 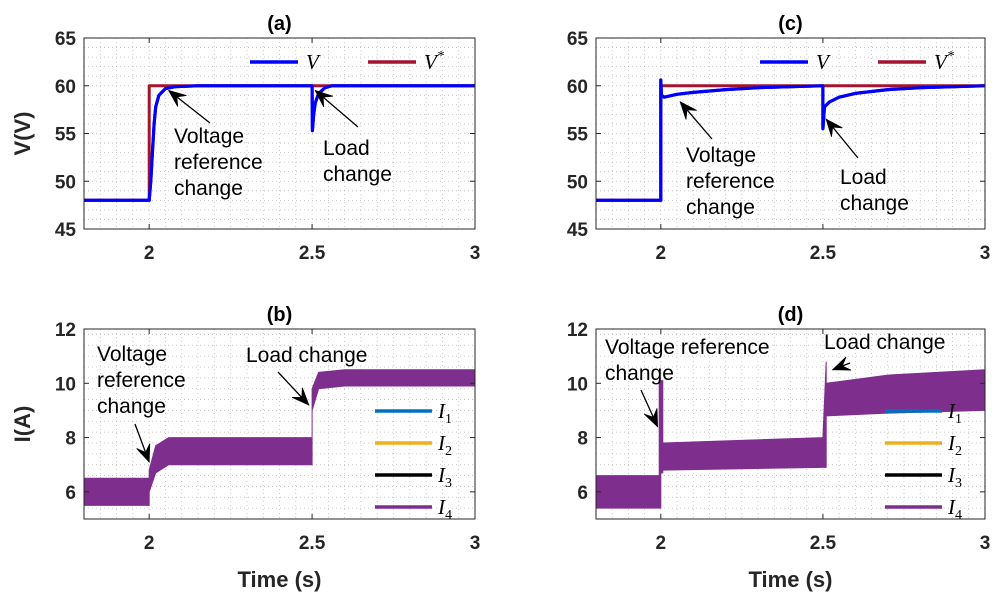 What do you see at coordinates (22, 424) in the screenshot?
I see `y-axis-label: I(A)` at bounding box center [22, 424].